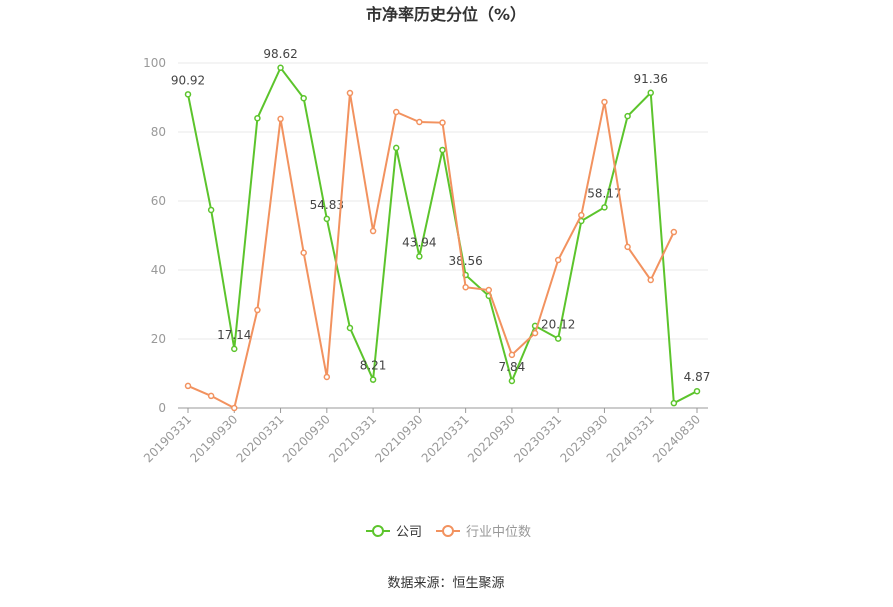  What do you see at coordinates (676, 438) in the screenshot?
I see `x-tick-label: 20240830` at bounding box center [676, 438].